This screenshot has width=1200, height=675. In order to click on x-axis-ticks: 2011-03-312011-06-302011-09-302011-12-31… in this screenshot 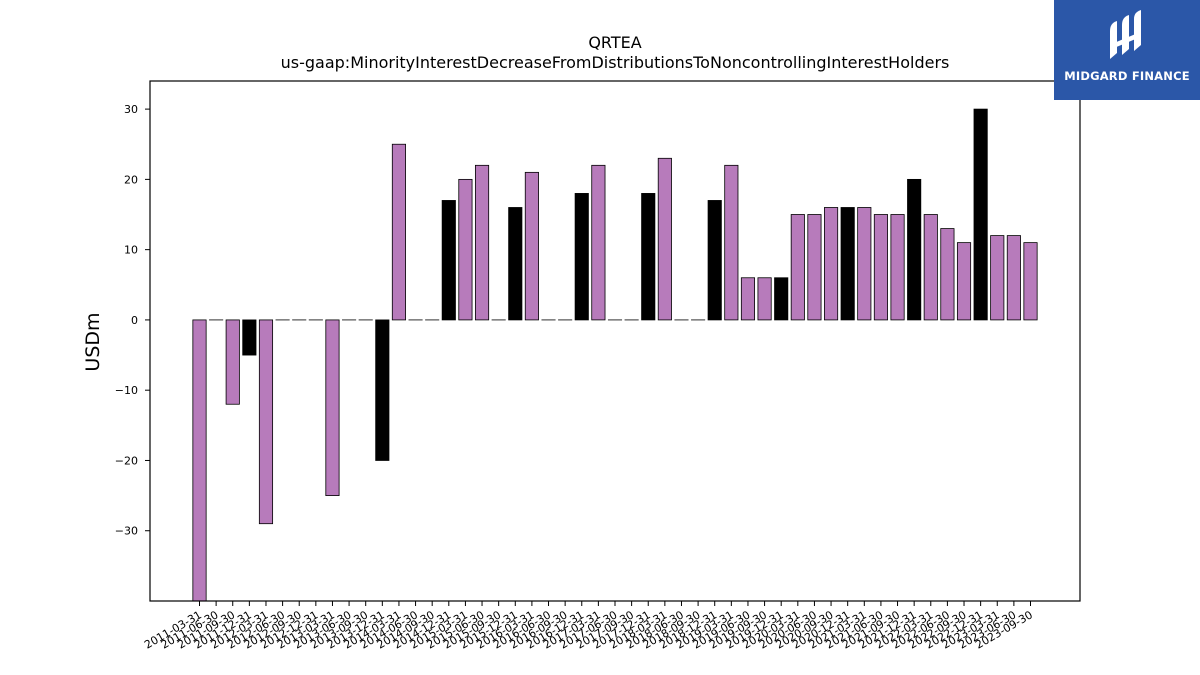, I will do `click(588, 626)`.